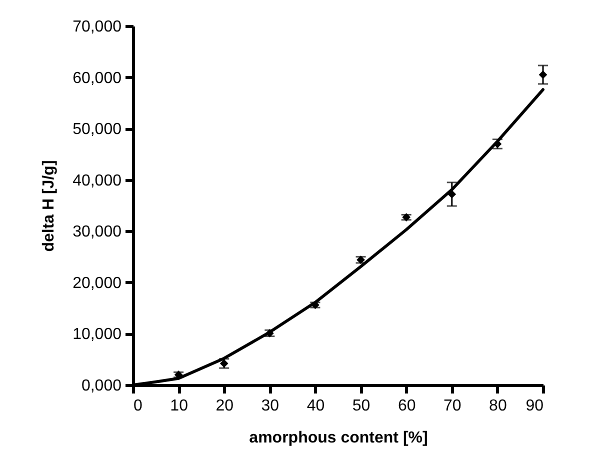  I want to click on x-tick-label: 50, so click(361, 406).